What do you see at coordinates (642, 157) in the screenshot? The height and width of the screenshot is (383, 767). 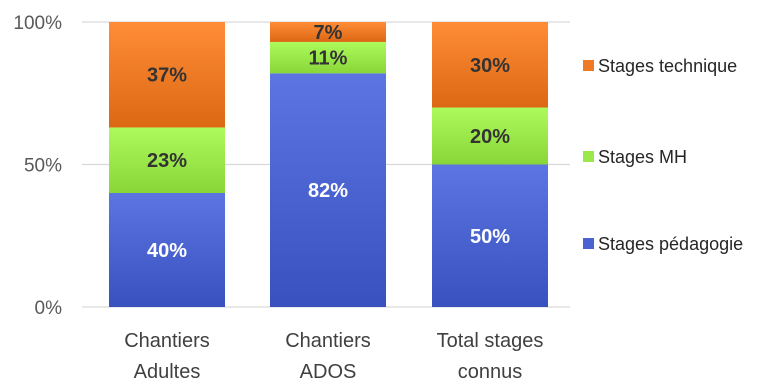 I see `legend-label: Stages MH` at bounding box center [642, 157].